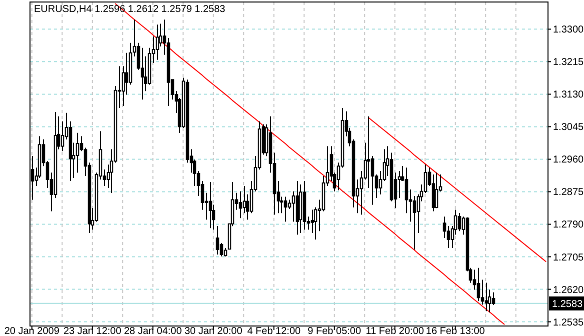 The image size is (584, 336). I want to click on x-tick-label: 28 Jan 04:00, so click(153, 331).